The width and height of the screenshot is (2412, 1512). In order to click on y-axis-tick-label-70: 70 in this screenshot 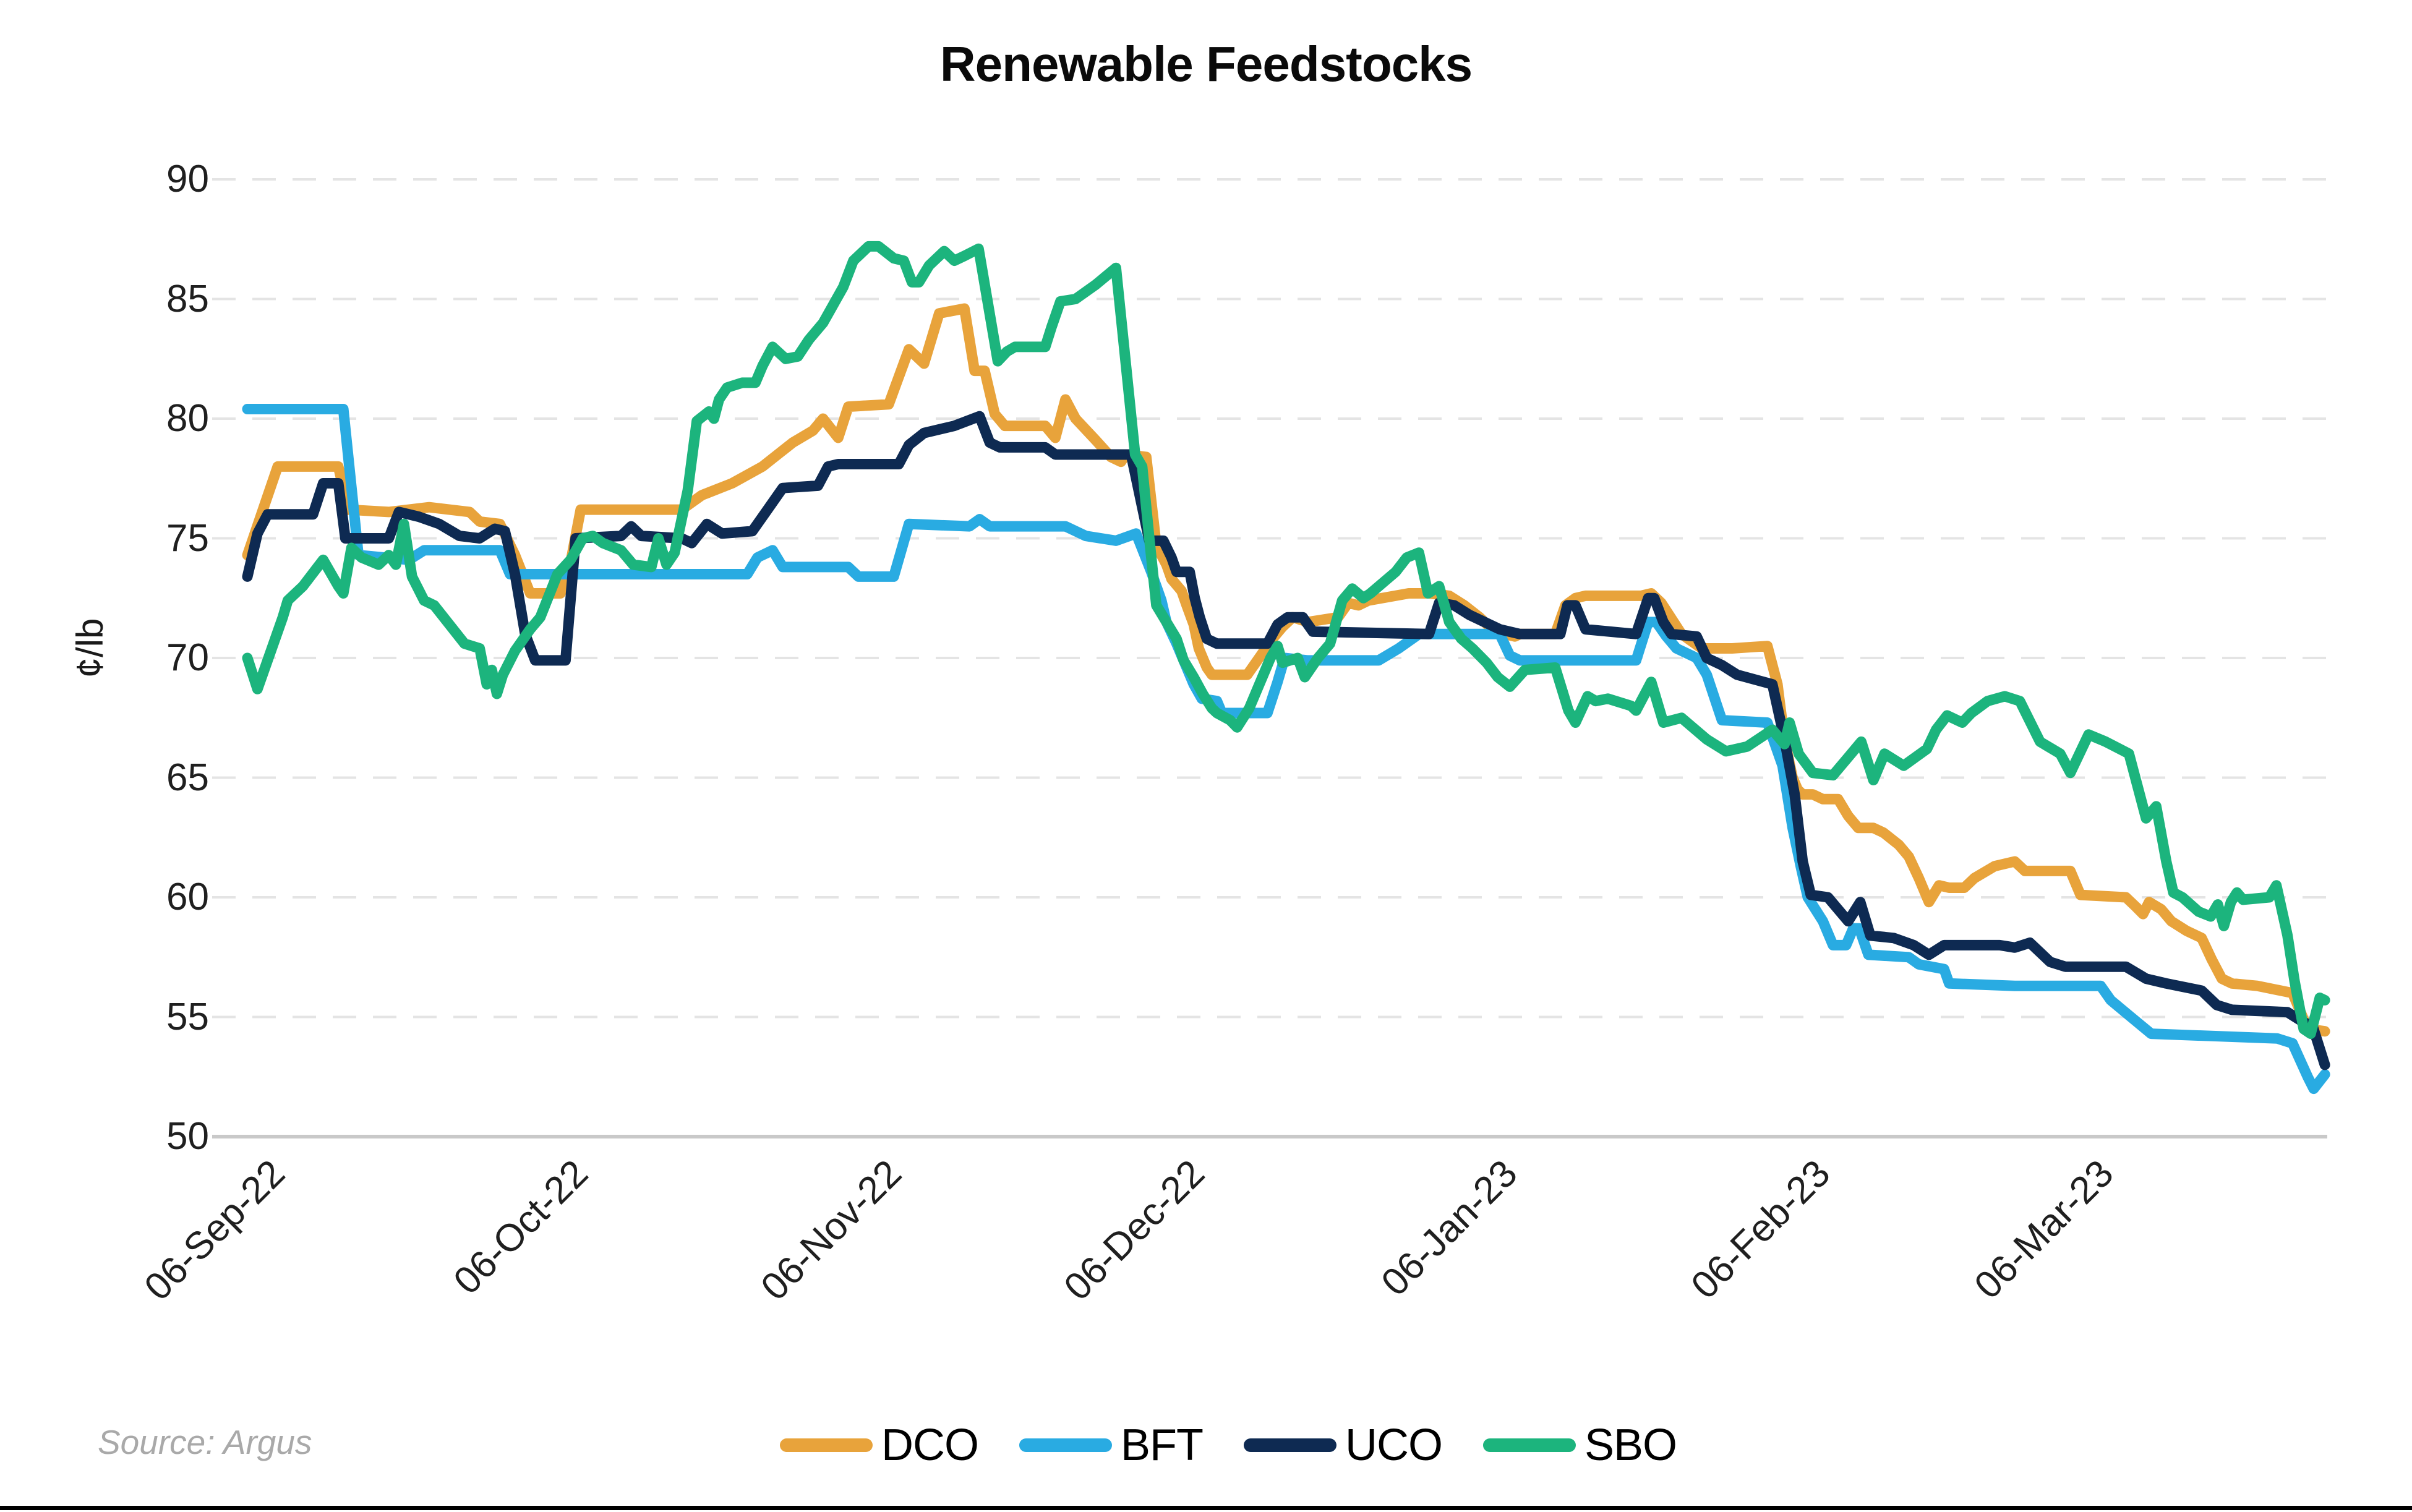, I will do `click(188, 657)`.